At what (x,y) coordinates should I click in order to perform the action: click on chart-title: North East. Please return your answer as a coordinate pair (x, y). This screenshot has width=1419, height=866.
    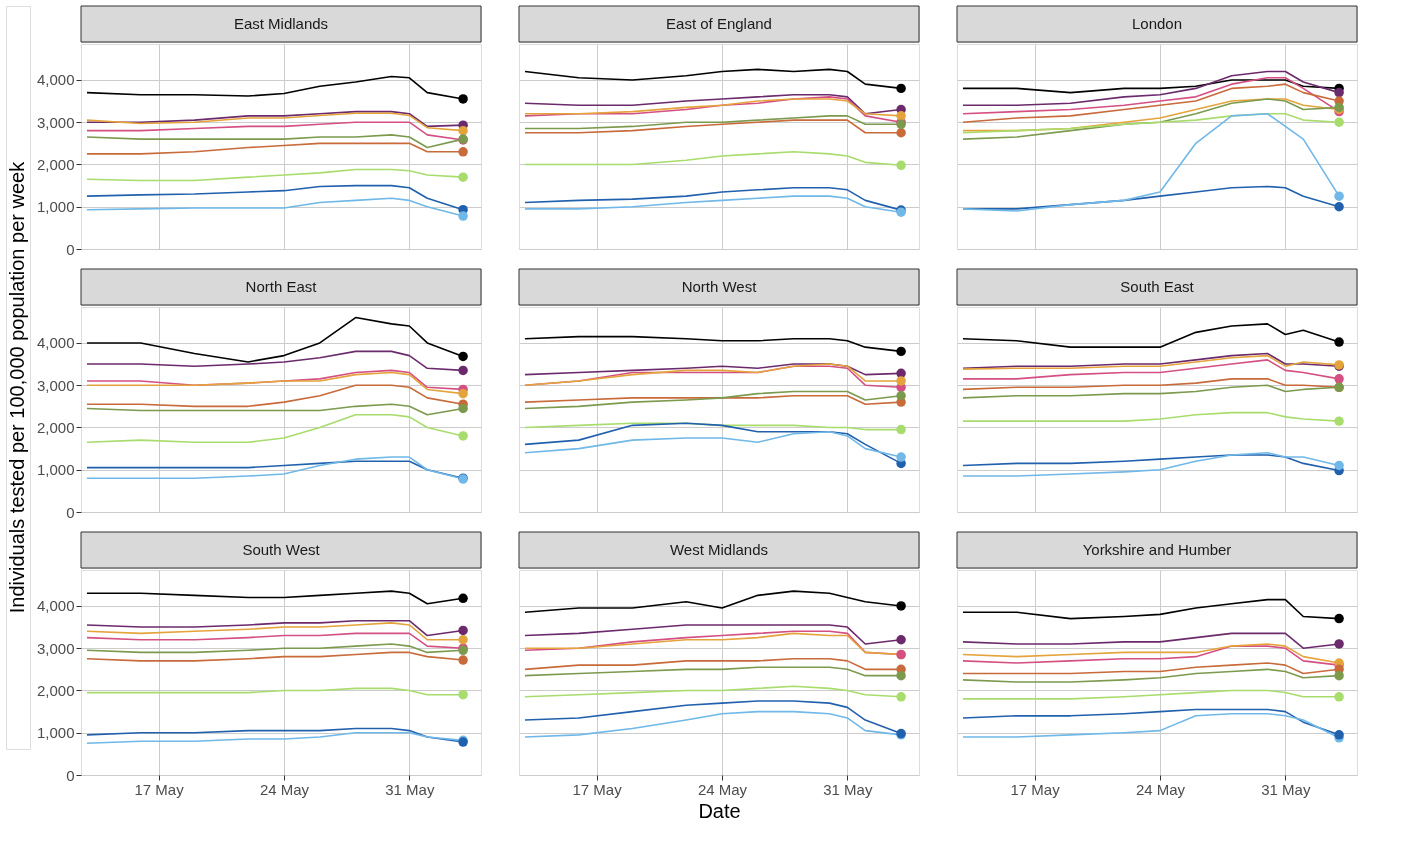
    Looking at the image, I should click on (281, 286).